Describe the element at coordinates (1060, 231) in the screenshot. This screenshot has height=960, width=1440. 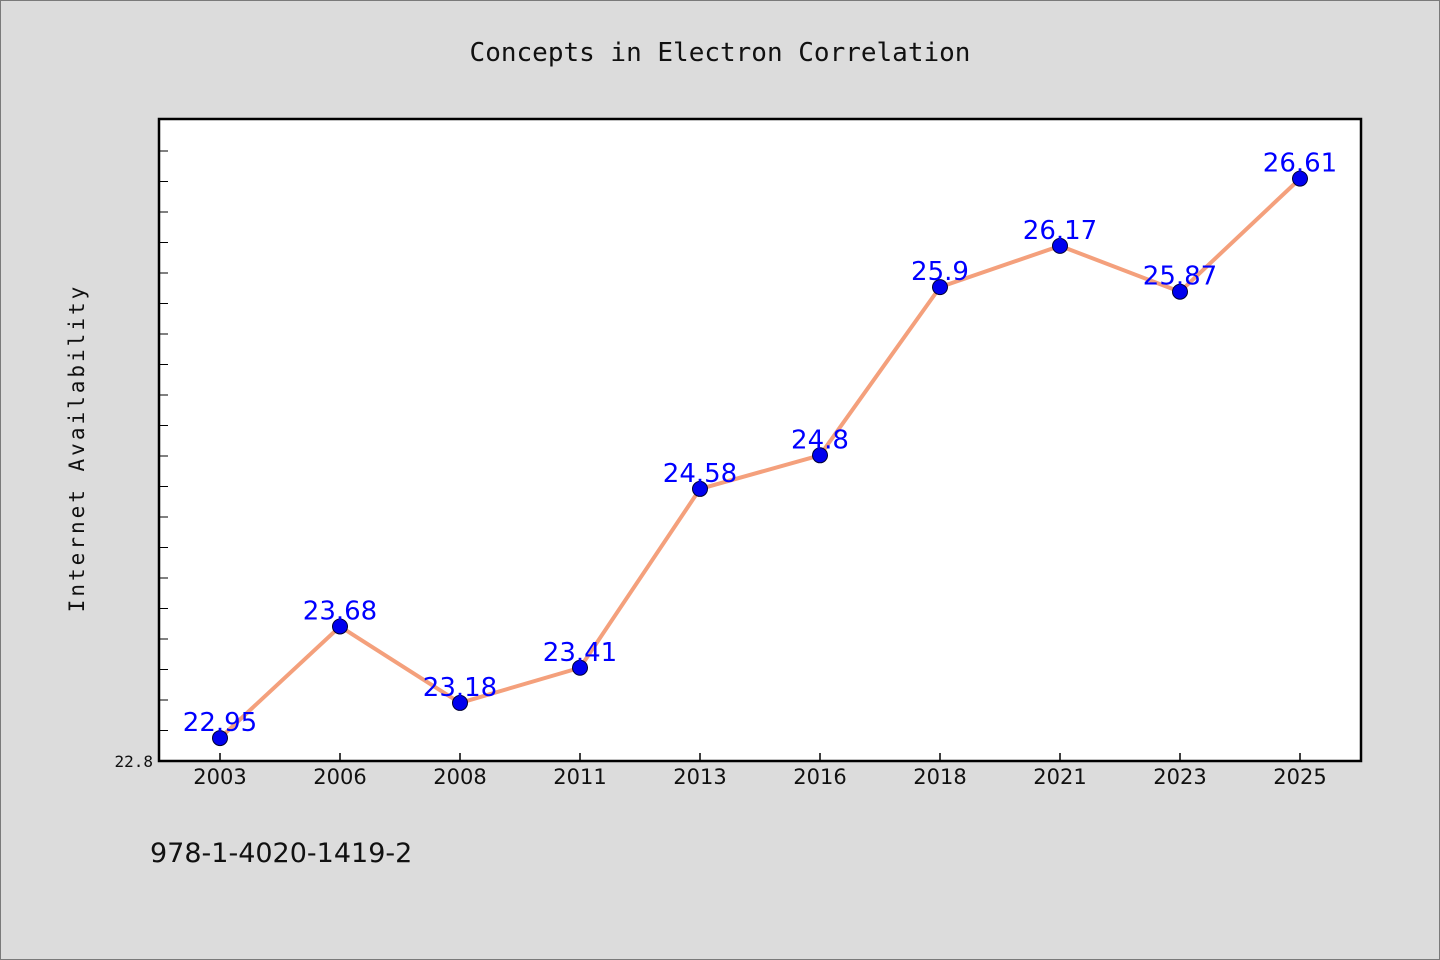
I see `data-point-label: 26.17` at that location.